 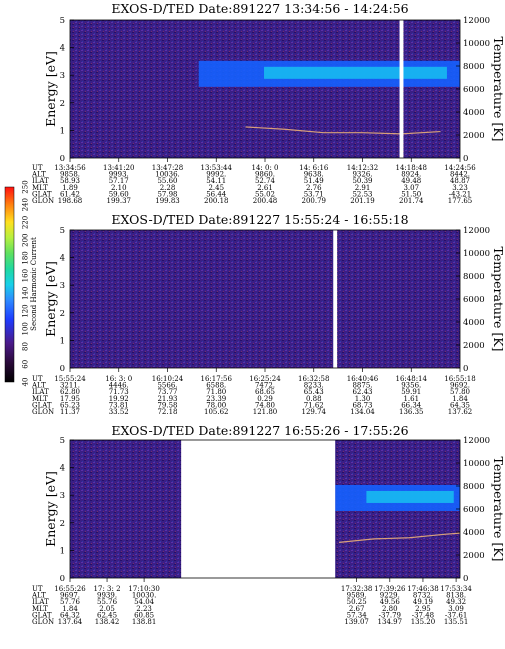 I want to click on table-cell: 17:53:34, so click(x=456, y=589).